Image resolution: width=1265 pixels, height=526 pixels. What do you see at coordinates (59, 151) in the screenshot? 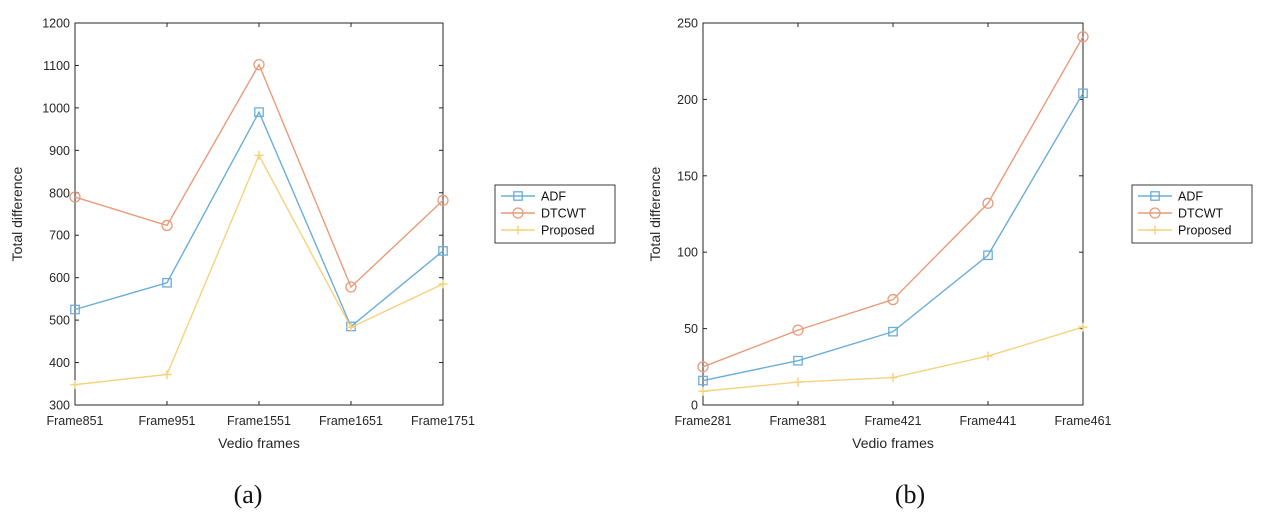
I see `y-tick-label: 900` at bounding box center [59, 151].